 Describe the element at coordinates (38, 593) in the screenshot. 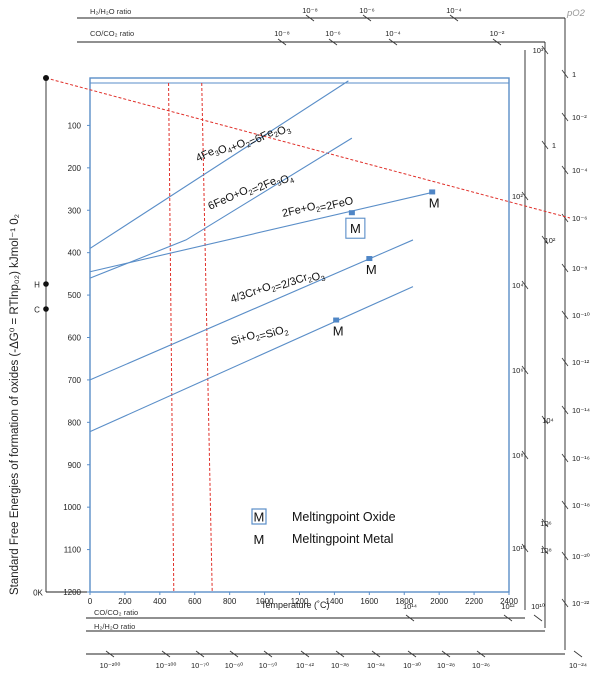

I see `left-axis-zero-label: 0K` at that location.